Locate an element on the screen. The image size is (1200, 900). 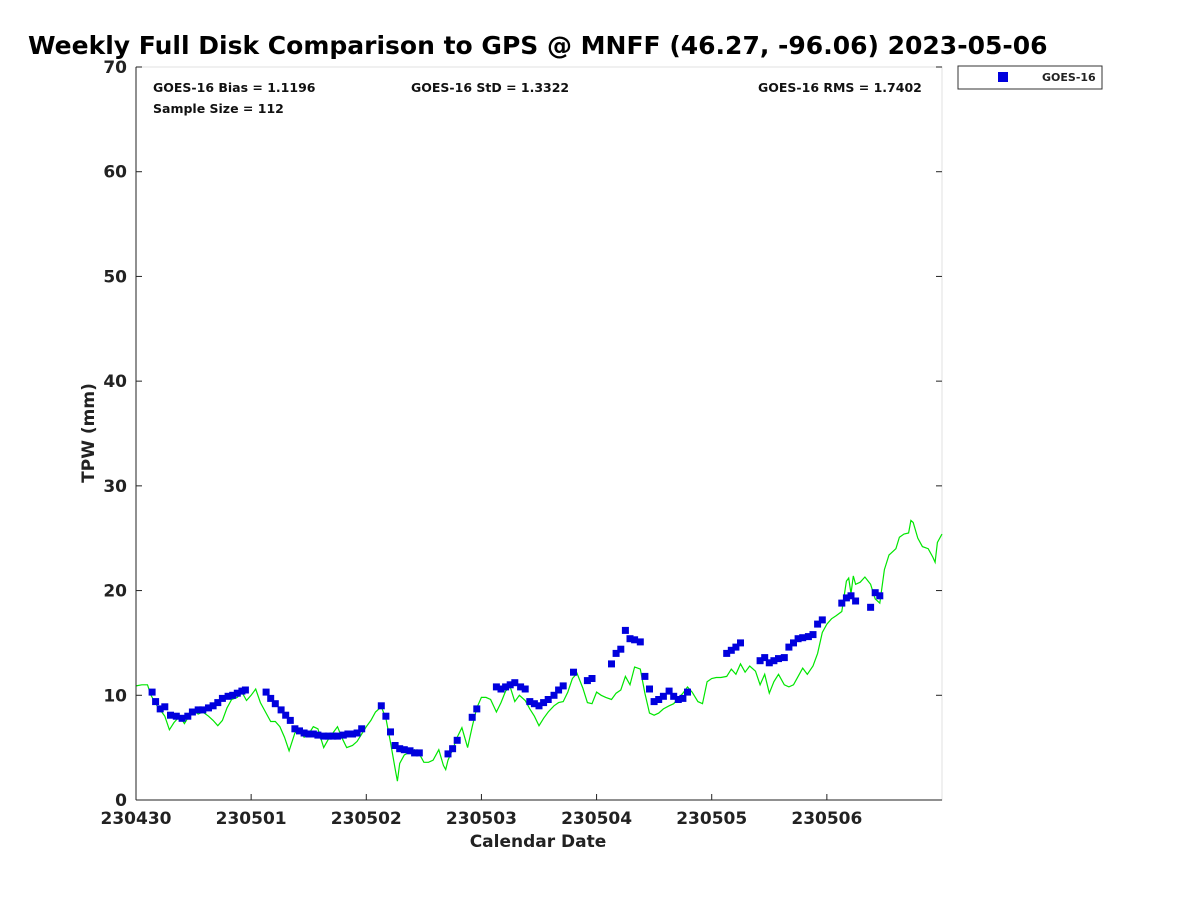
y-tick-label: 60 is located at coordinates (115, 173).